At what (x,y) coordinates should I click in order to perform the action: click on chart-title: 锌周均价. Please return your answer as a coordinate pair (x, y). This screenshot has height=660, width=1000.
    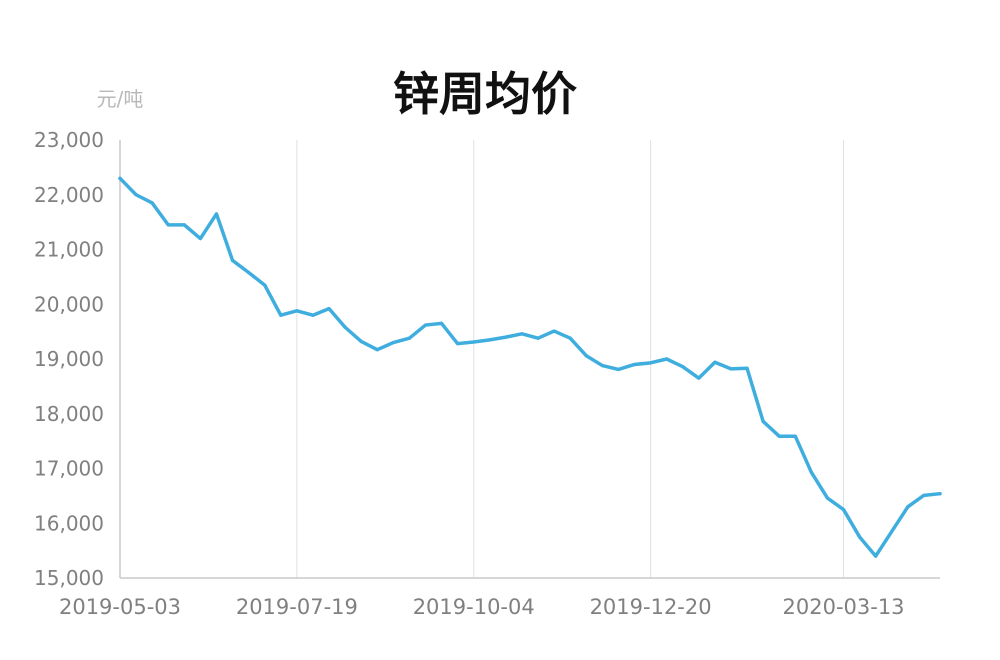
    Looking at the image, I should click on (485, 94).